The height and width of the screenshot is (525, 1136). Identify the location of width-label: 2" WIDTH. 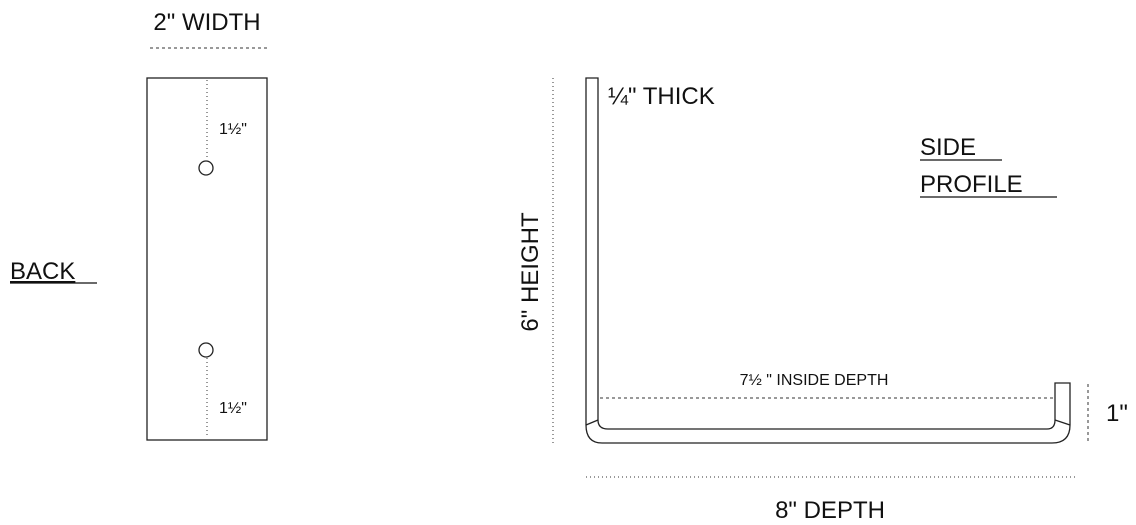
(206, 22).